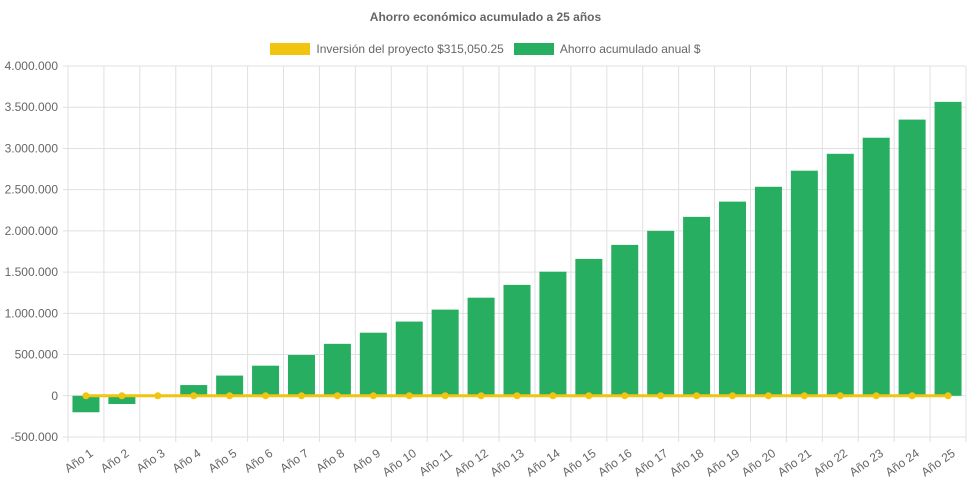 Image resolution: width=971 pixels, height=485 pixels. Describe the element at coordinates (32, 231) in the screenshot. I see `y-tick-label: 2.000.000` at that location.